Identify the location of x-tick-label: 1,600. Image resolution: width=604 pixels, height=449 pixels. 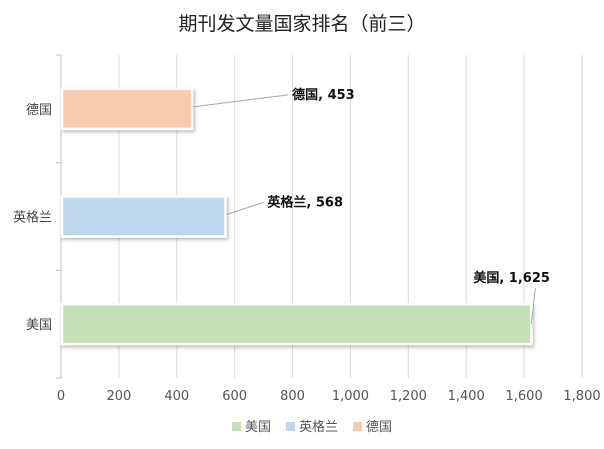
(524, 396).